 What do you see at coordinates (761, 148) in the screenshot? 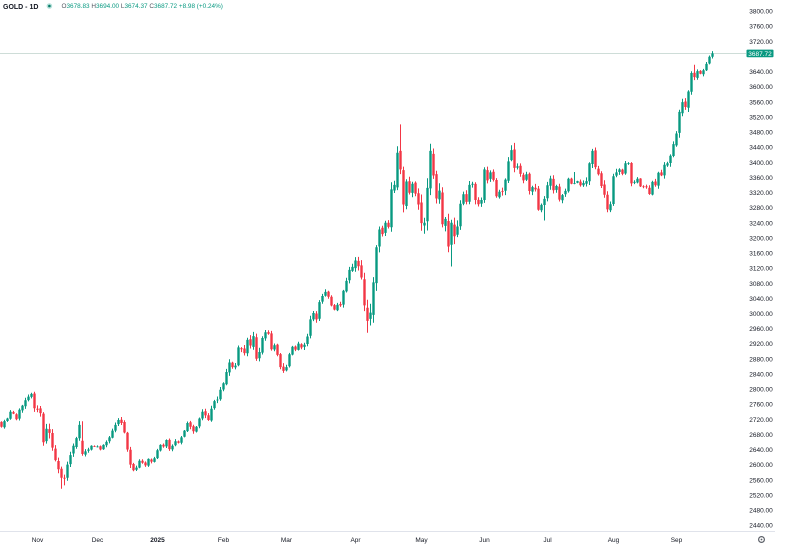
I see `svg-text: 3440.00` at bounding box center [761, 148].